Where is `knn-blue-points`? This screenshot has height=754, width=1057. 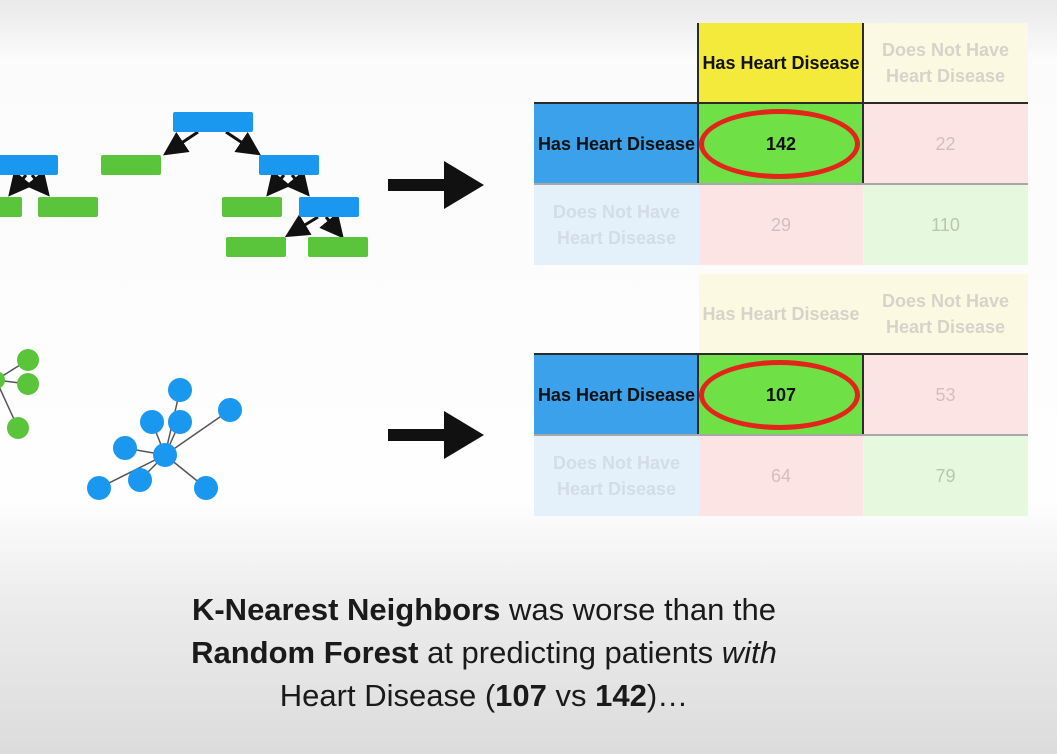 knn-blue-points is located at coordinates (164, 439).